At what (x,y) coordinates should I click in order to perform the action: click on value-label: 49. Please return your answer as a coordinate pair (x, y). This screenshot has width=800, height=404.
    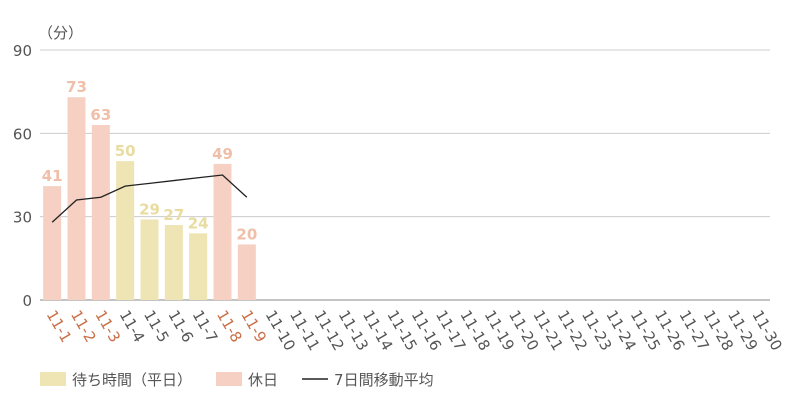
    Looking at the image, I should click on (222, 154).